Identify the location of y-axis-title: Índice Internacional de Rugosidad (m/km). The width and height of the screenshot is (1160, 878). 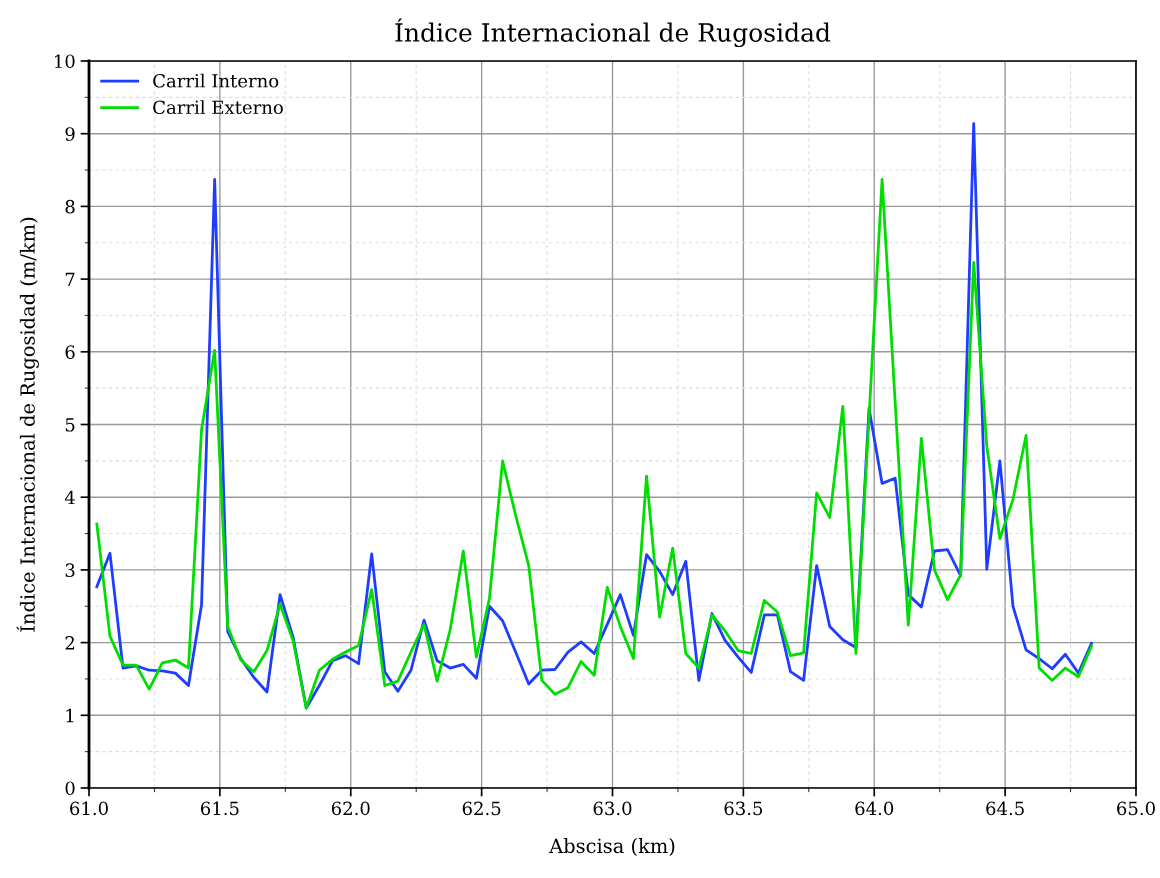
(27, 424).